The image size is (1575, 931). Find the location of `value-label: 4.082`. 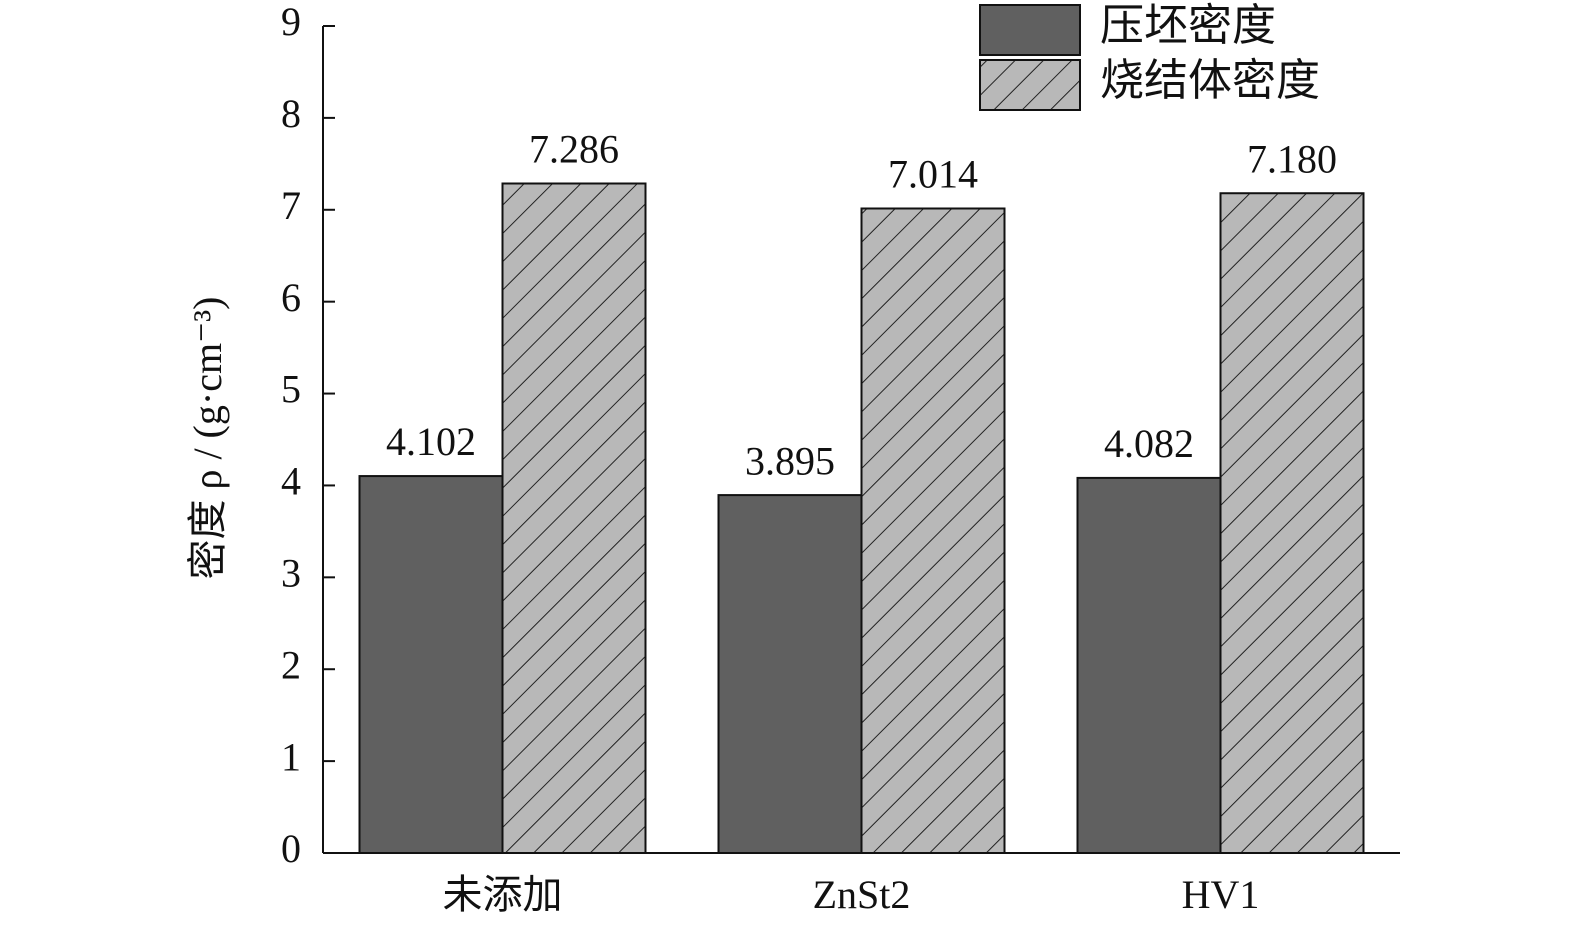

value-label: 4.082 is located at coordinates (1149, 443).